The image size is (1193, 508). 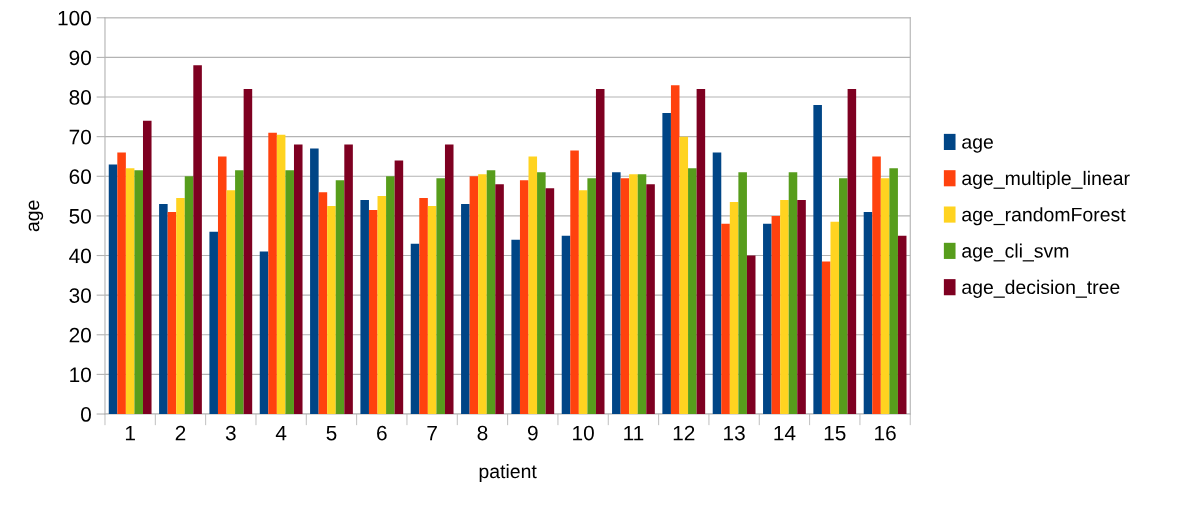 I want to click on x-tick-label: 6, so click(x=382, y=433).